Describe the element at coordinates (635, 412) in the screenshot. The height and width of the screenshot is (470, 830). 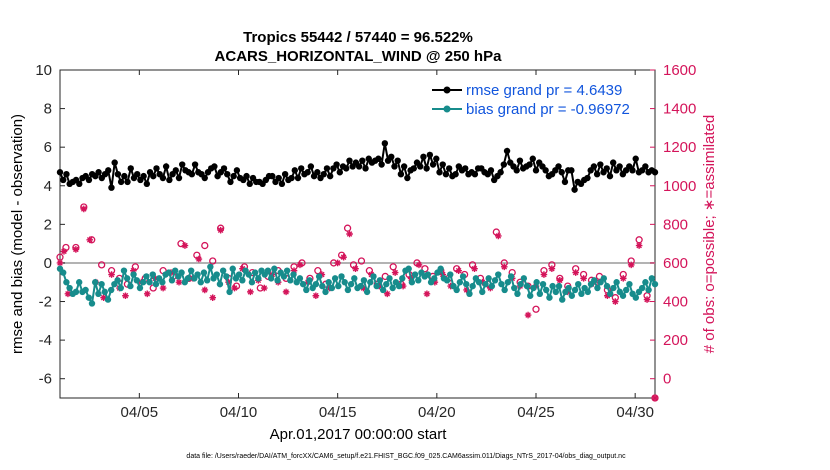
I see `x-tick-label: 04/30` at that location.